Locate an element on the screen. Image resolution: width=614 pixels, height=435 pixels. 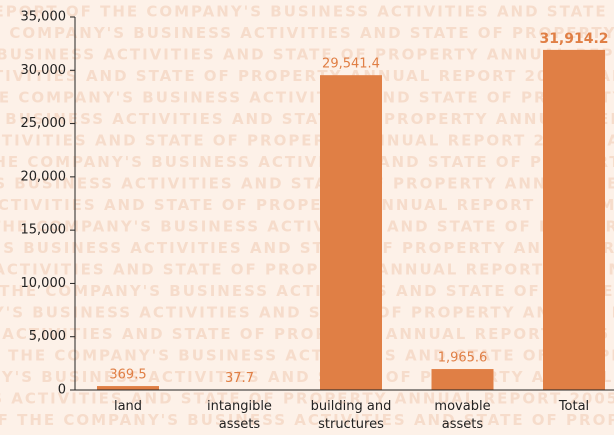
x-tick-label: building and structures is located at coordinates (351, 415).